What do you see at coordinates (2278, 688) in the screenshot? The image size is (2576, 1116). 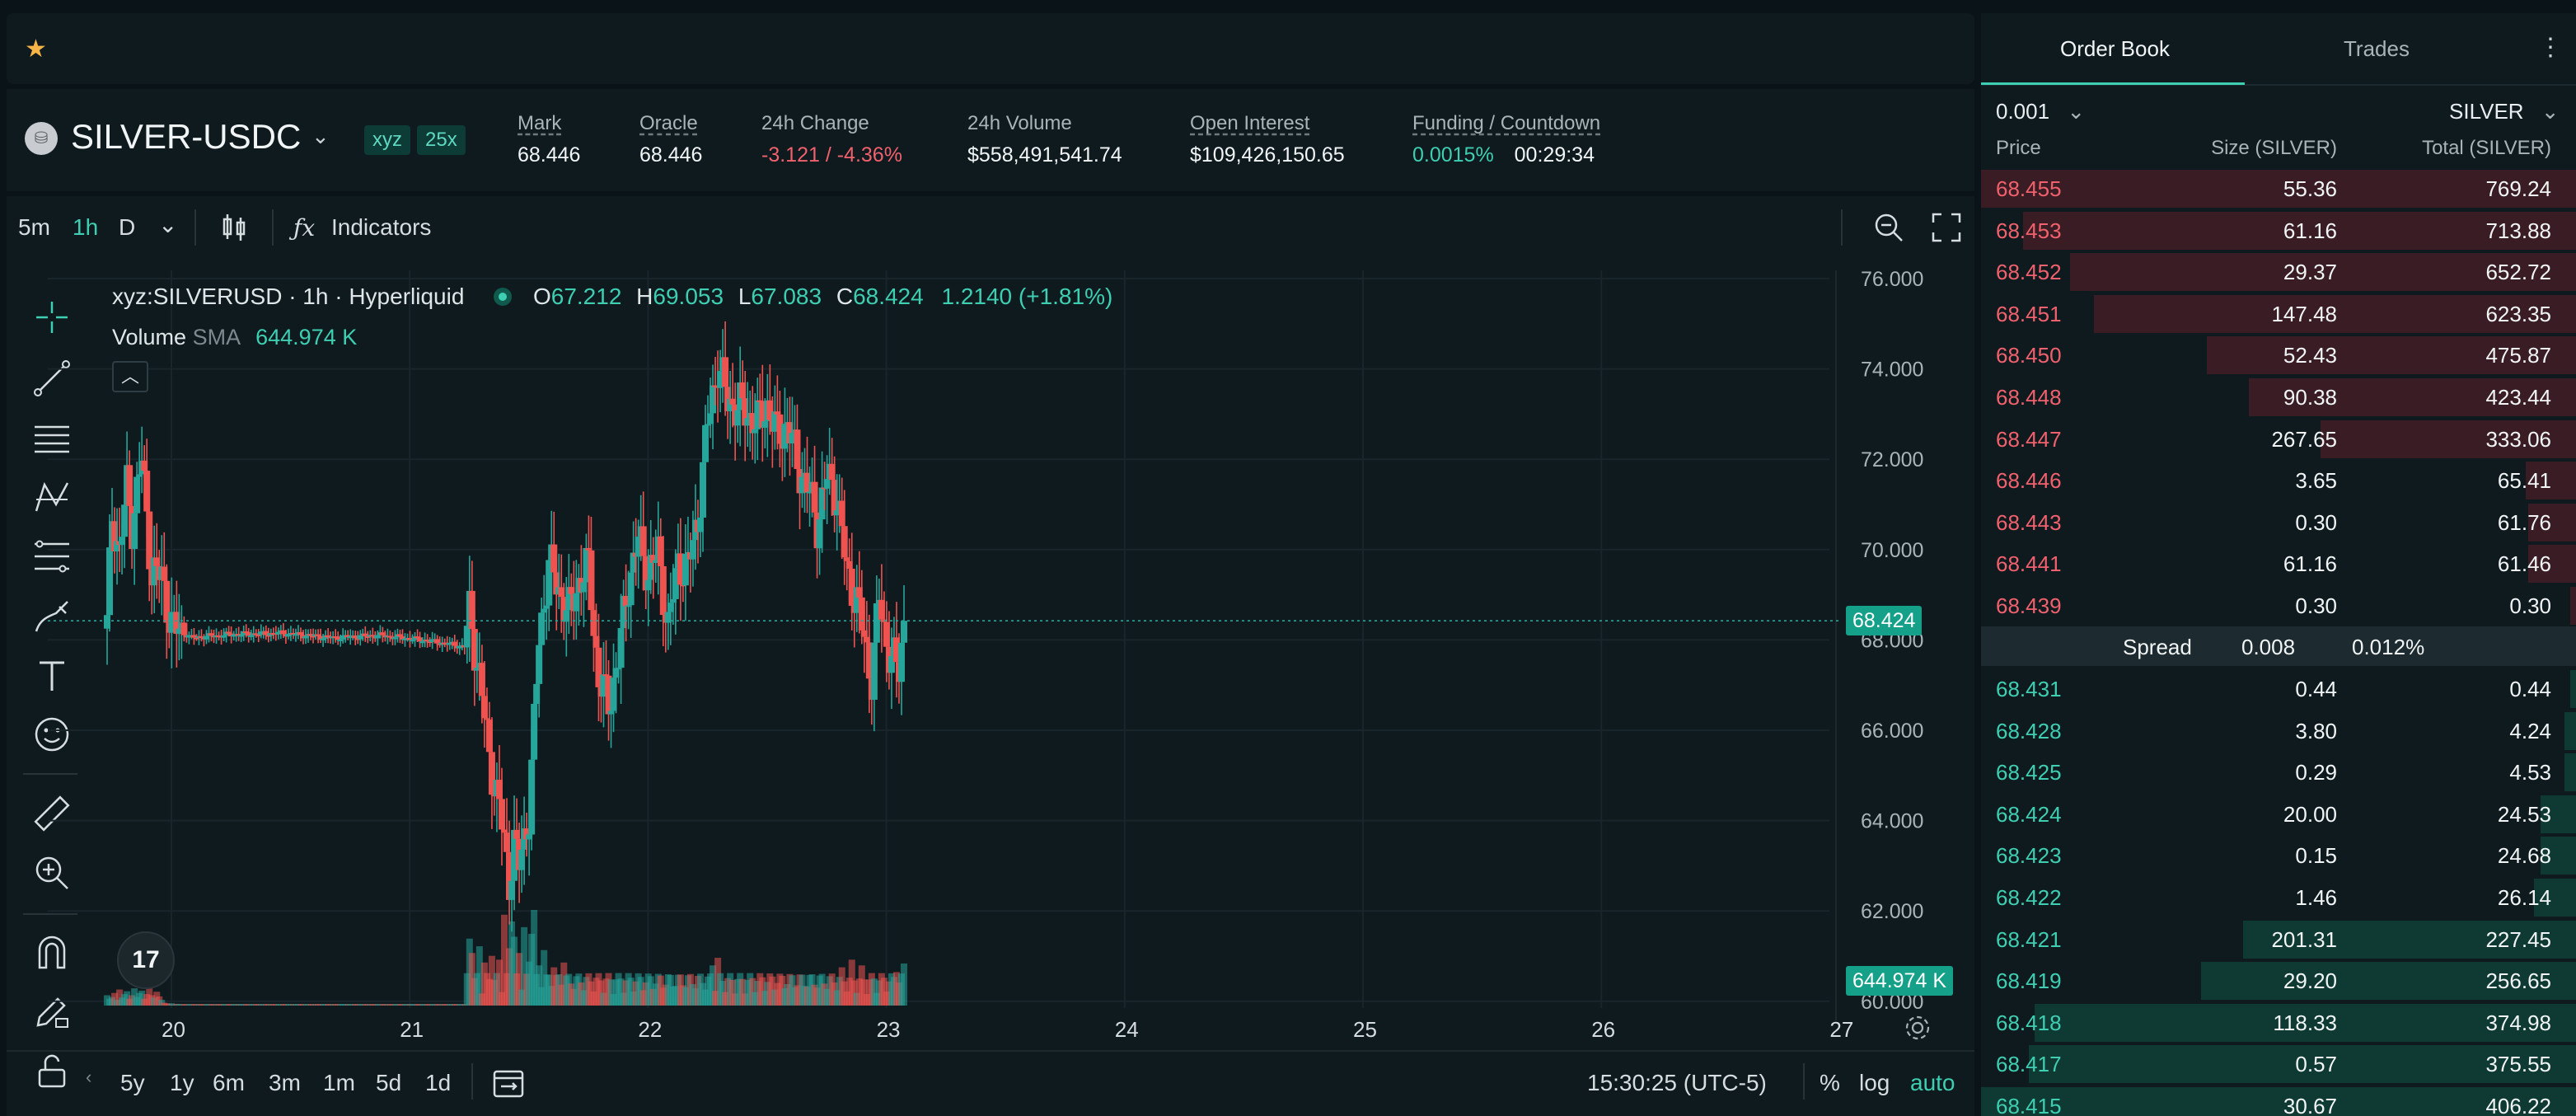 I see `bid-row: 68.431 0.44 0.44` at bounding box center [2278, 688].